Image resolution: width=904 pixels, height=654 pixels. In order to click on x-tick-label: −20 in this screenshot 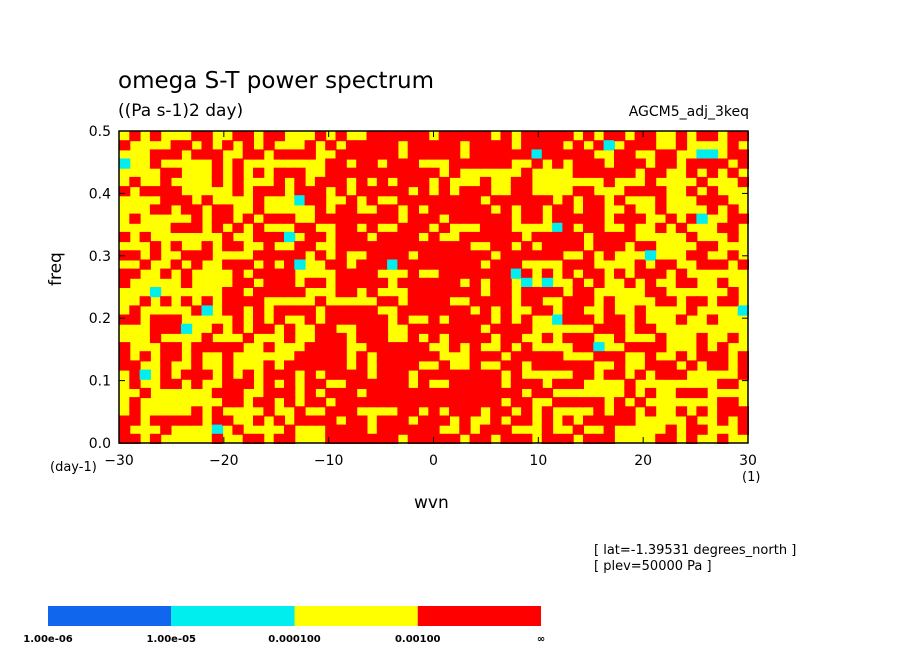, I will do `click(224, 461)`.